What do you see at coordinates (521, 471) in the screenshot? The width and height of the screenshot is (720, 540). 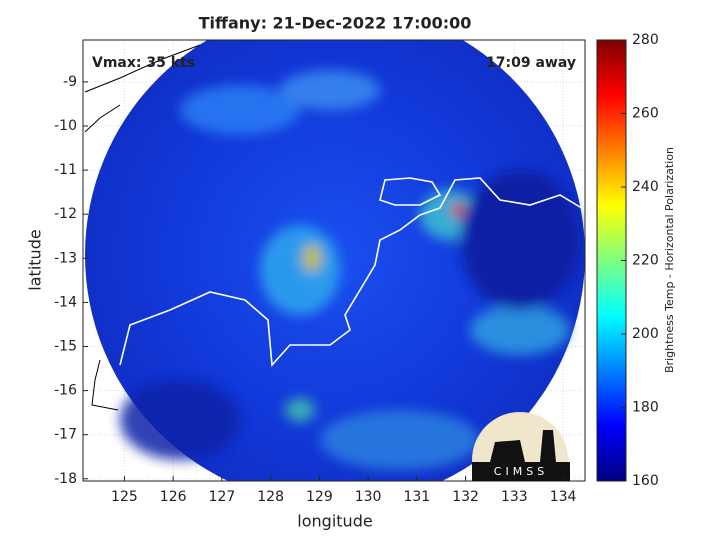 I see `logo-text: CIMSS` at bounding box center [521, 471].